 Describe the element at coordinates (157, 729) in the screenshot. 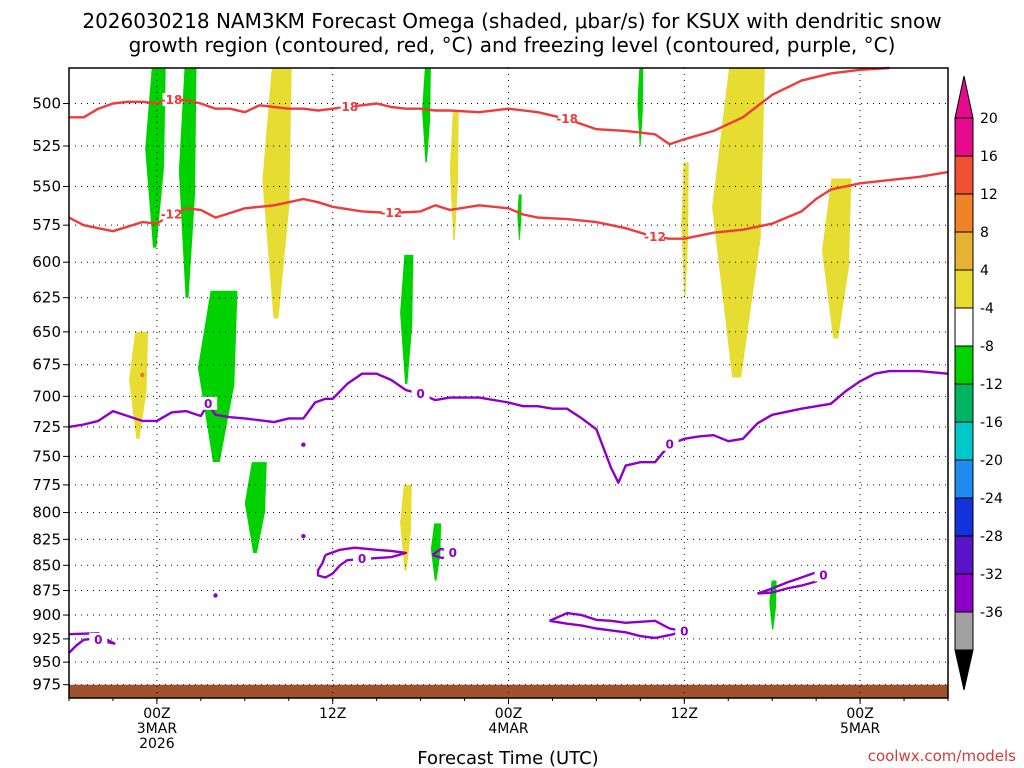

I see `x-tick-label: 3MAR` at that location.